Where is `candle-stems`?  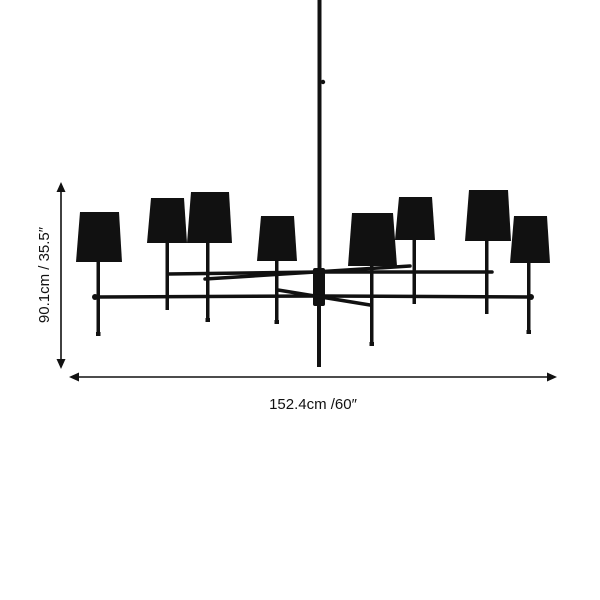 candle-stems is located at coordinates (313, 292).